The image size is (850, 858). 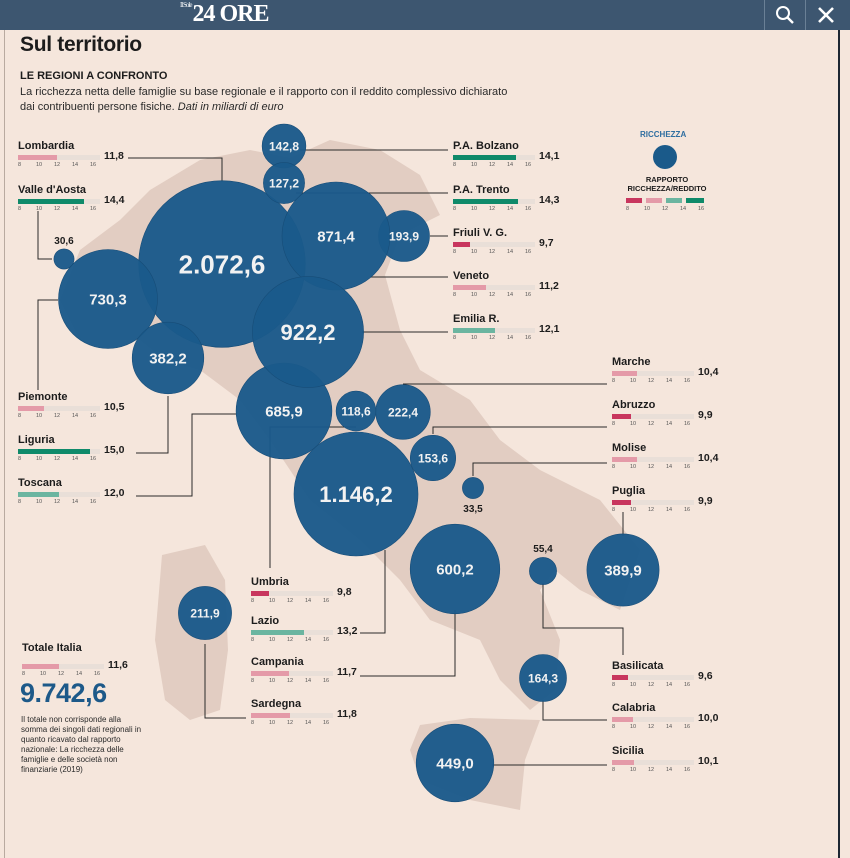 I want to click on legend-tick: 8, so click(x=628, y=209).